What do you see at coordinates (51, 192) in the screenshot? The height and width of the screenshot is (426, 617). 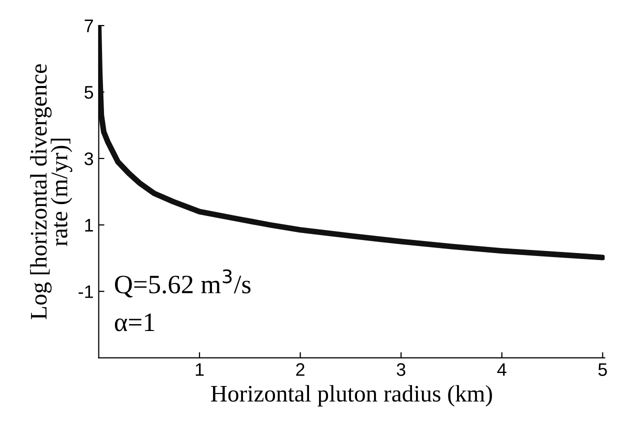 I see `y-axis-title: Log [horizontal divergence rate (m/yr)]` at bounding box center [51, 192].